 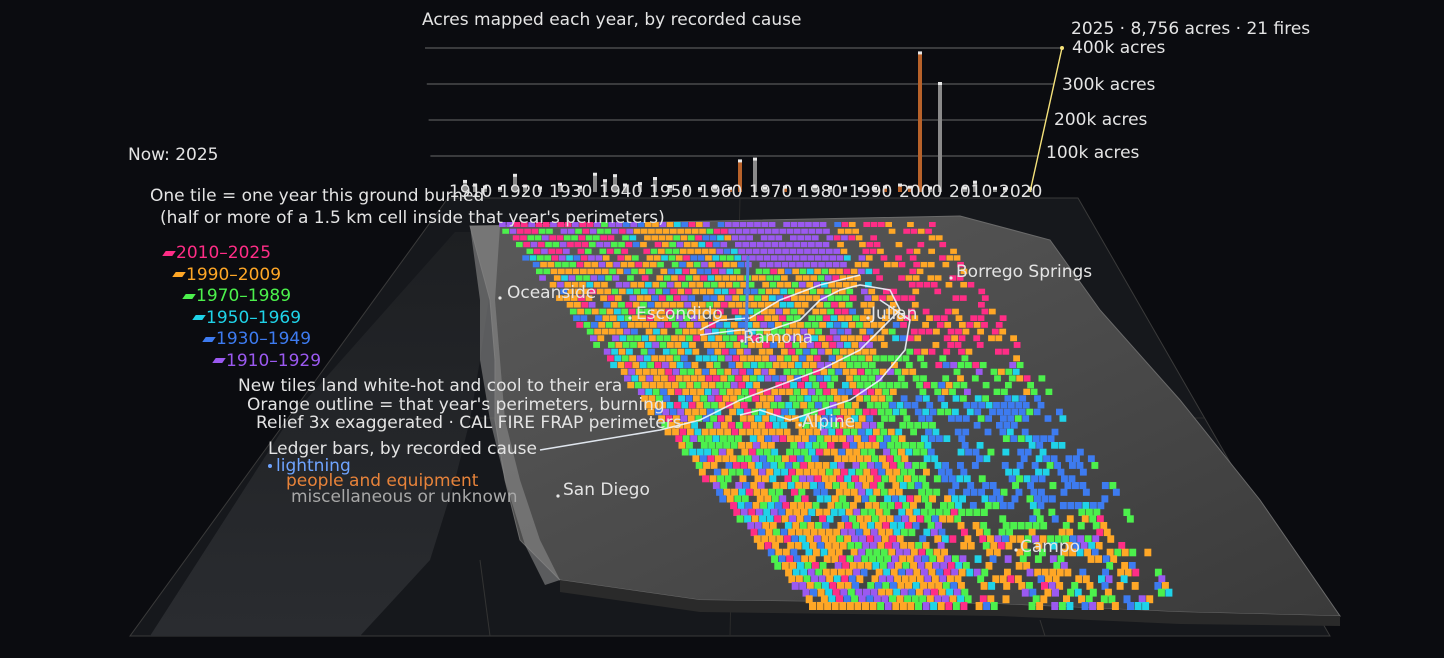 What do you see at coordinates (615, 176) in the screenshot?
I see `ledger-bar-cap` at bounding box center [615, 176].